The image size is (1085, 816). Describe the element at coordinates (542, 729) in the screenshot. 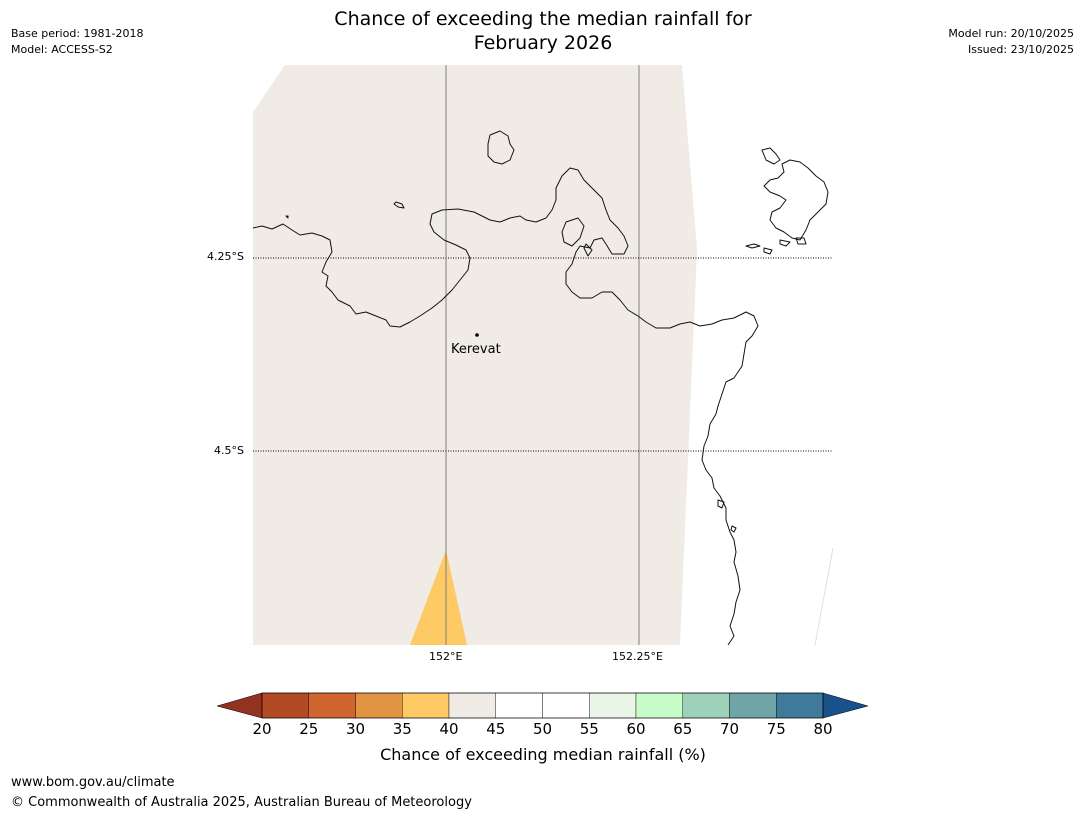

I see `colorbar-tick-50: 50` at that location.